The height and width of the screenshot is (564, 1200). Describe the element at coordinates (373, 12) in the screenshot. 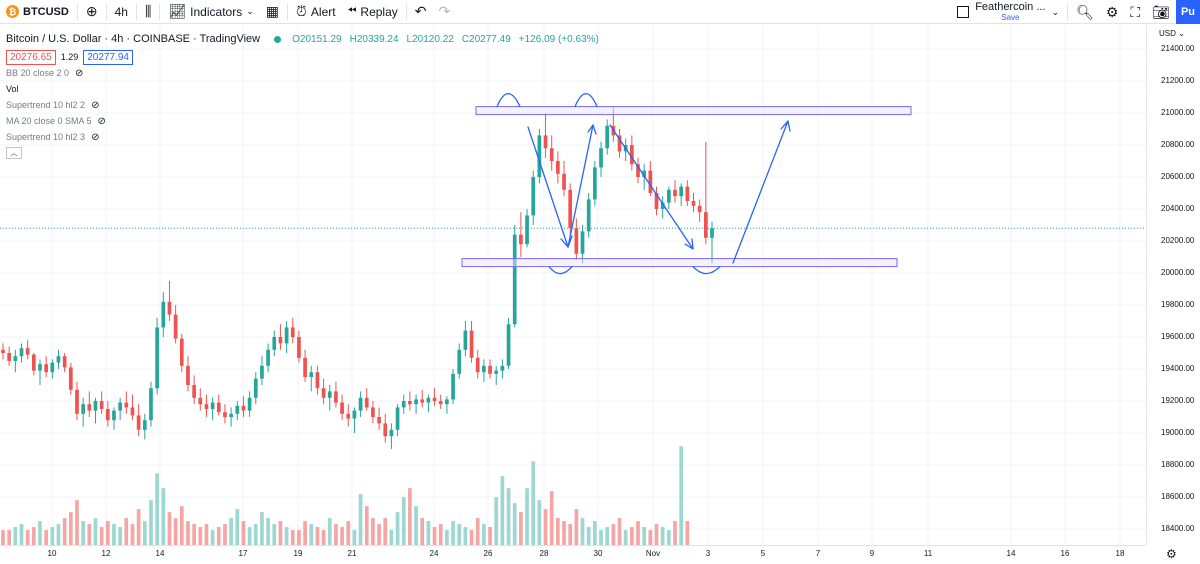

I see `replay-button: ⏪︎ Replay` at that location.